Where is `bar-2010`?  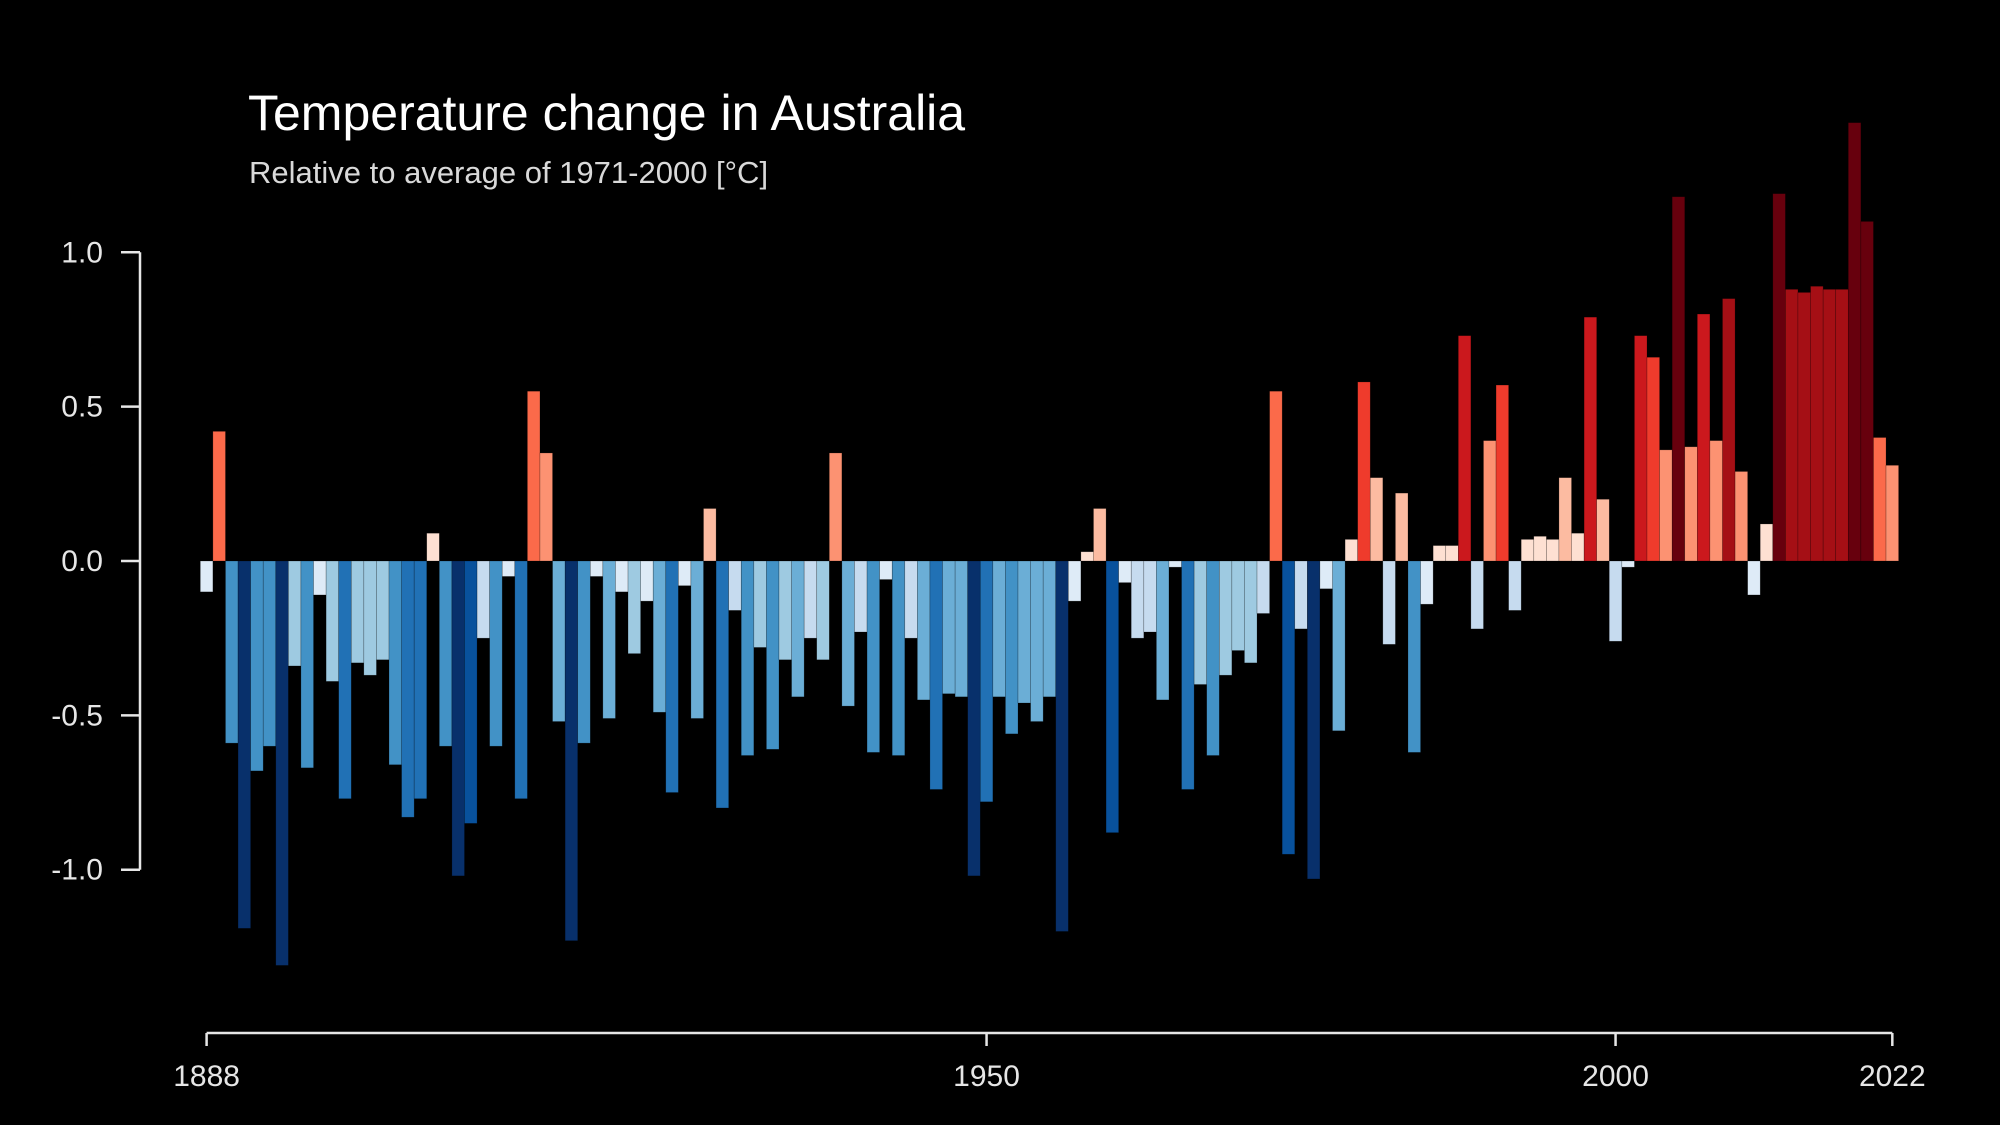
bar-2010 is located at coordinates (1741, 516).